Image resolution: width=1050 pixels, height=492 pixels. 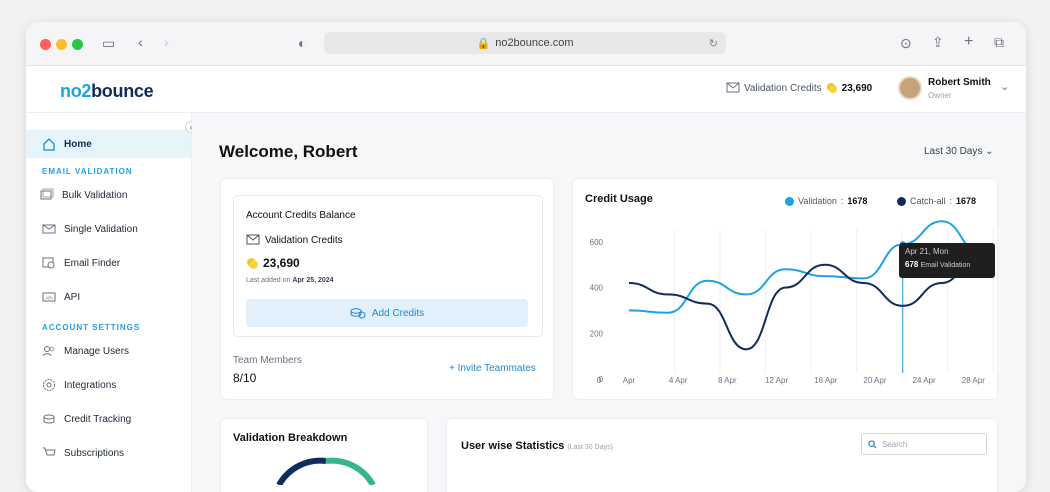 I want to click on maximize-window-button, so click(x=77, y=44).